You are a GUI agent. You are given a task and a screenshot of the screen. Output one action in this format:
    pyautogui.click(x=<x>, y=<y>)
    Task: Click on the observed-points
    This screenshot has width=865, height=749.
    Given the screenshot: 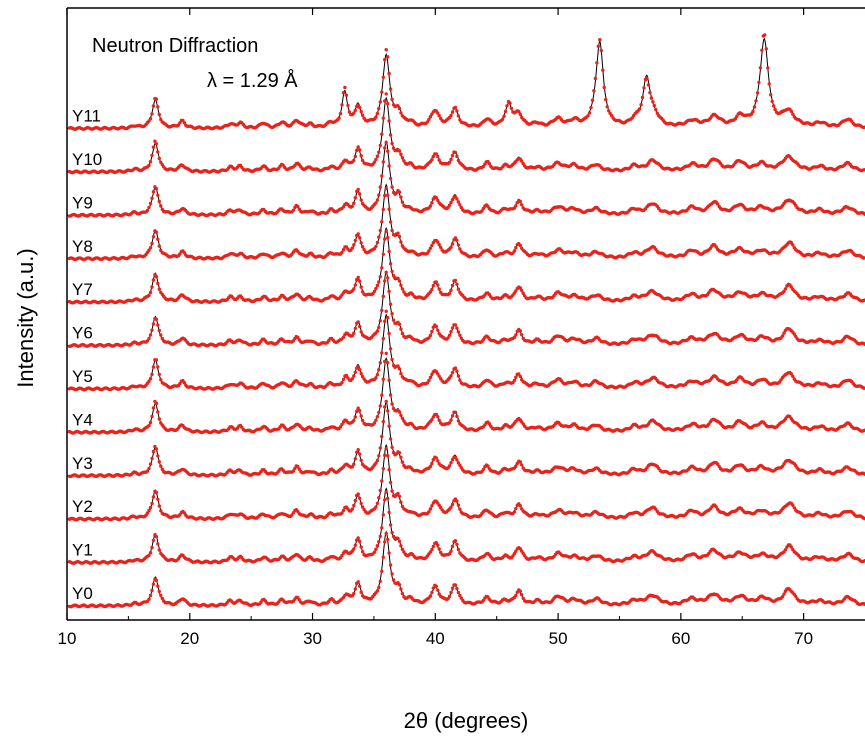 What is the action you would take?
    pyautogui.click(x=466, y=133)
    